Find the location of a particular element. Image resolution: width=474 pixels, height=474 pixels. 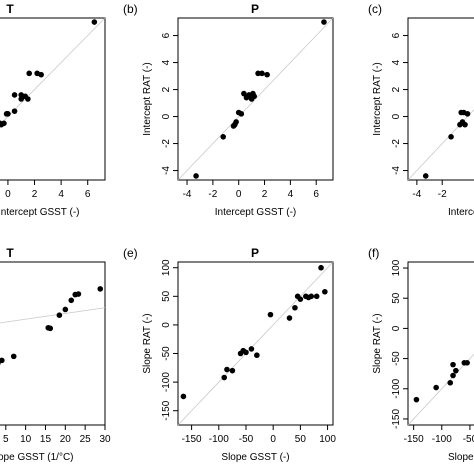

panel-2-xtick-label-3: 2 is located at coordinates (265, 194).